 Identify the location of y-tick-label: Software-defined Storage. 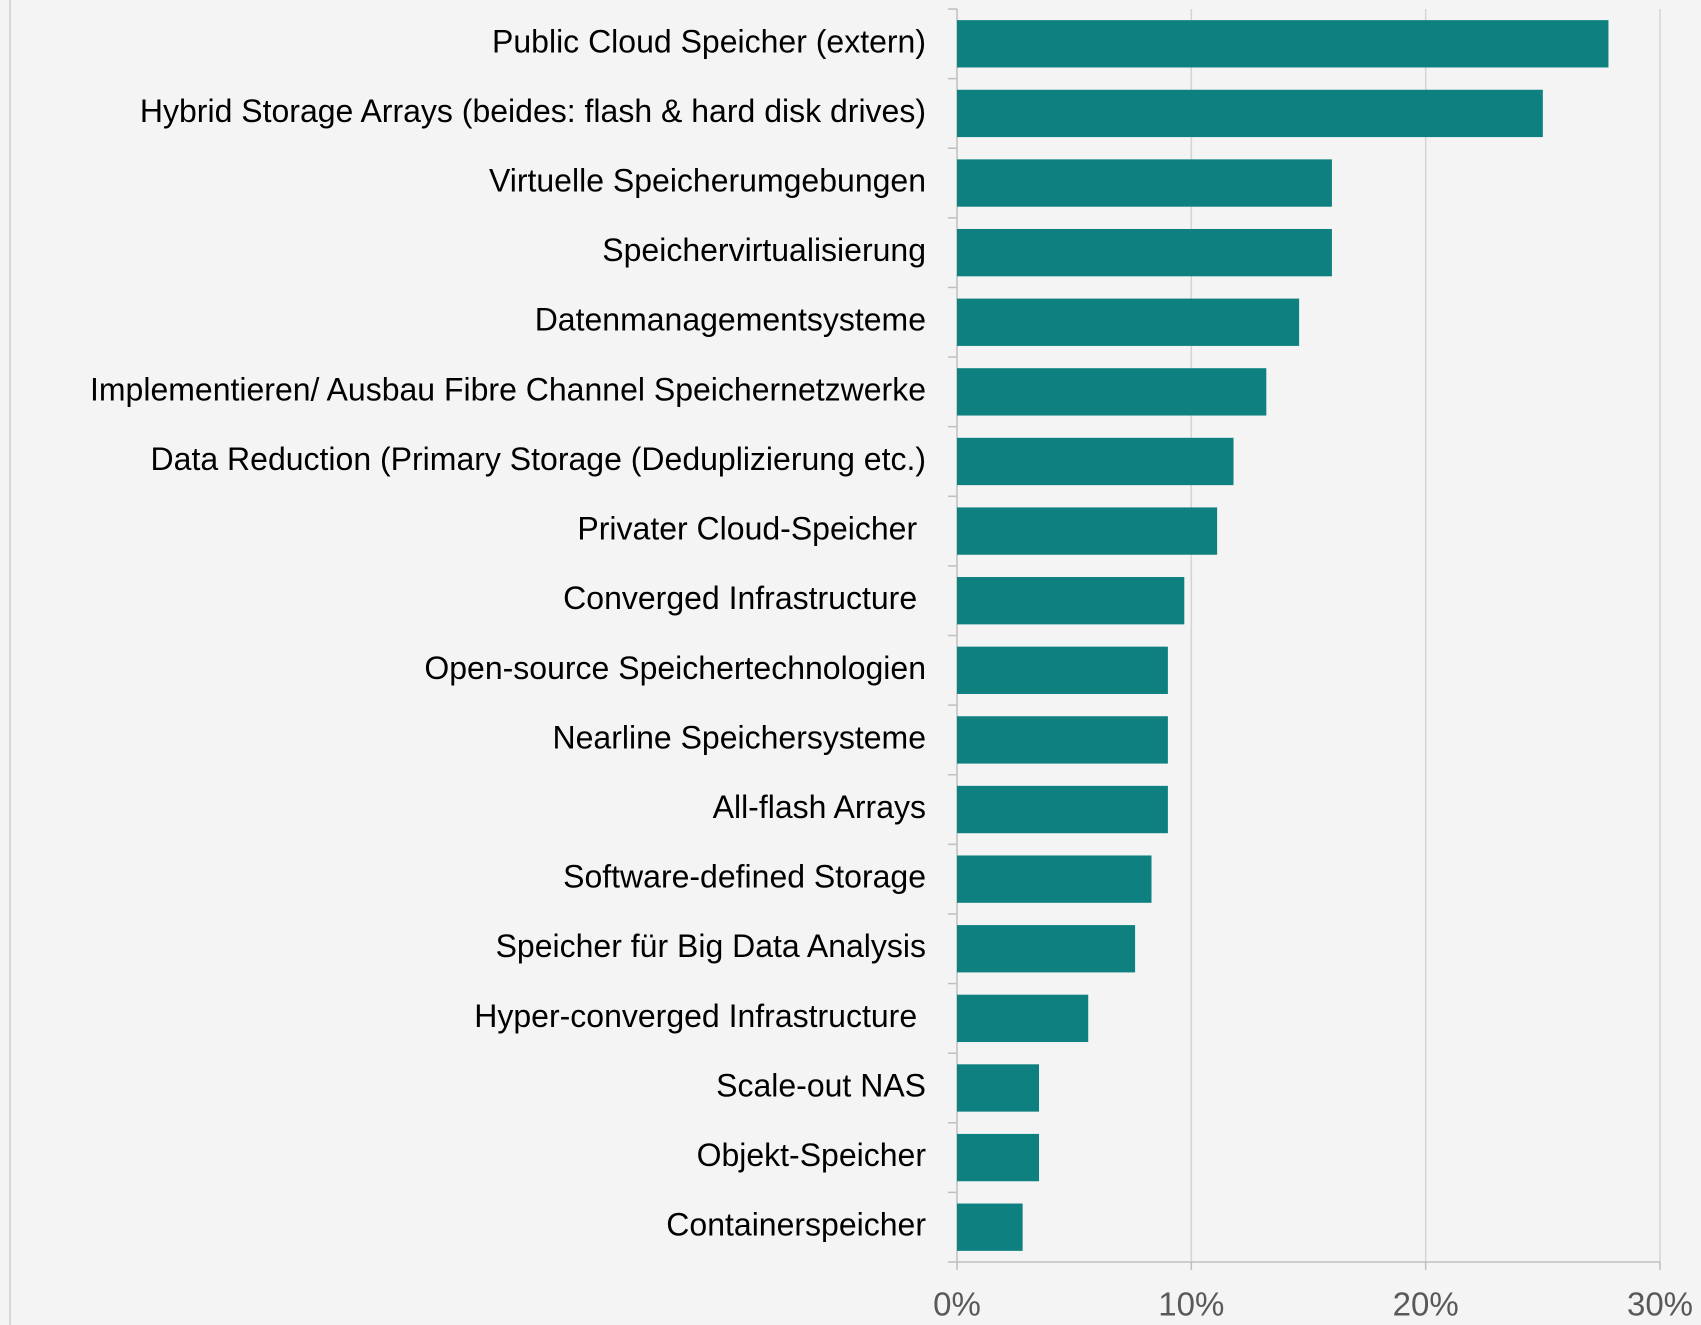
(744, 877).